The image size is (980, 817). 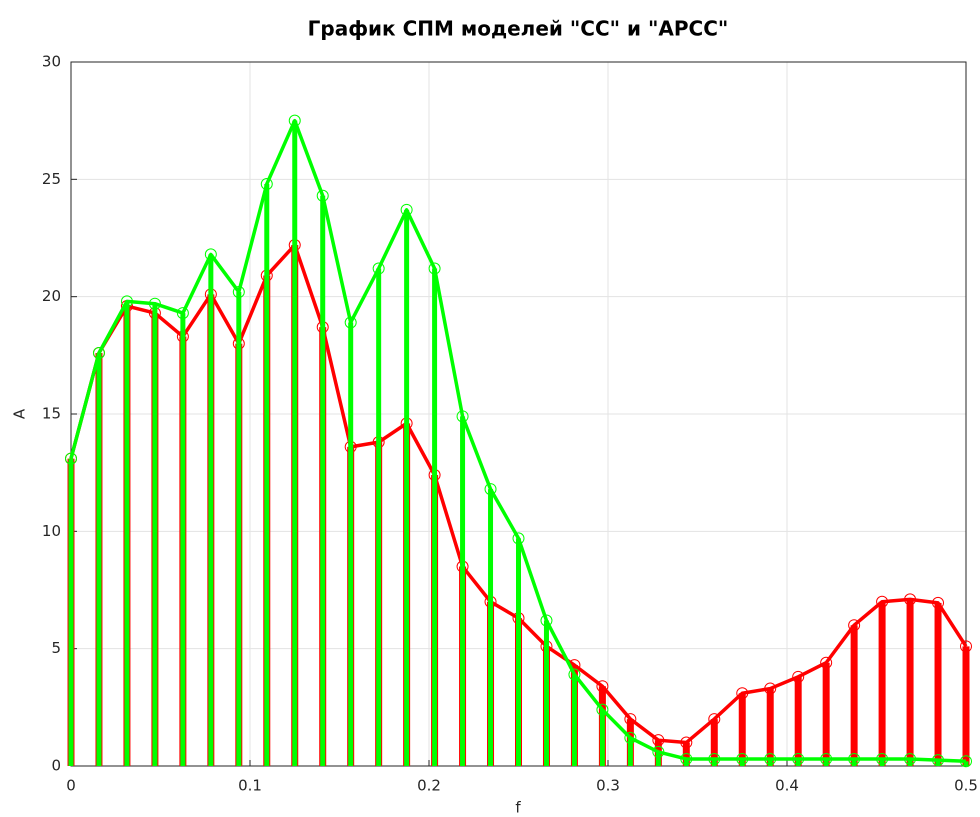 I want to click on x-tick-label: 0.4, so click(x=787, y=786).